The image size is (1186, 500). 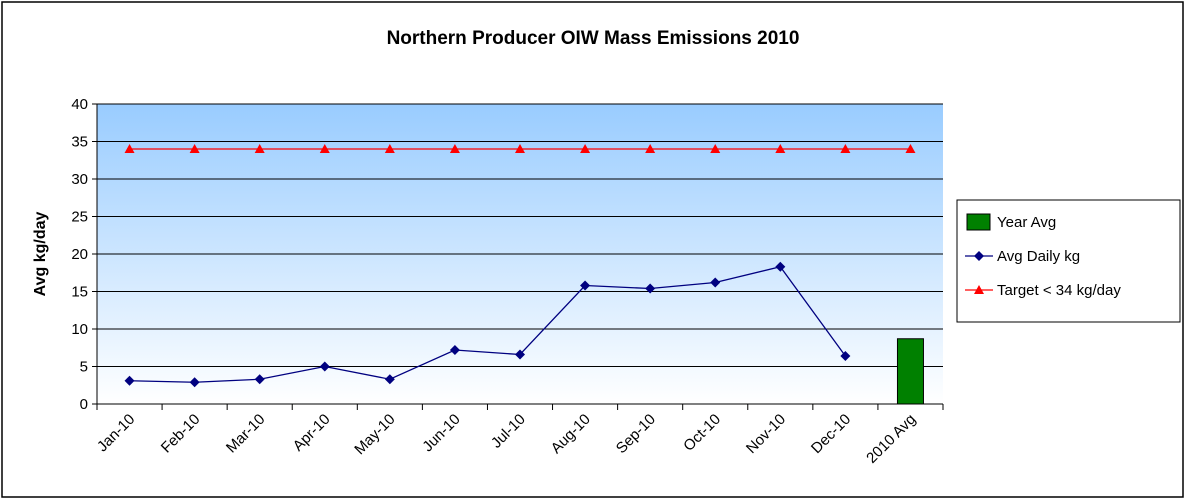 I want to click on y-tick-label: 30, so click(x=79, y=179).